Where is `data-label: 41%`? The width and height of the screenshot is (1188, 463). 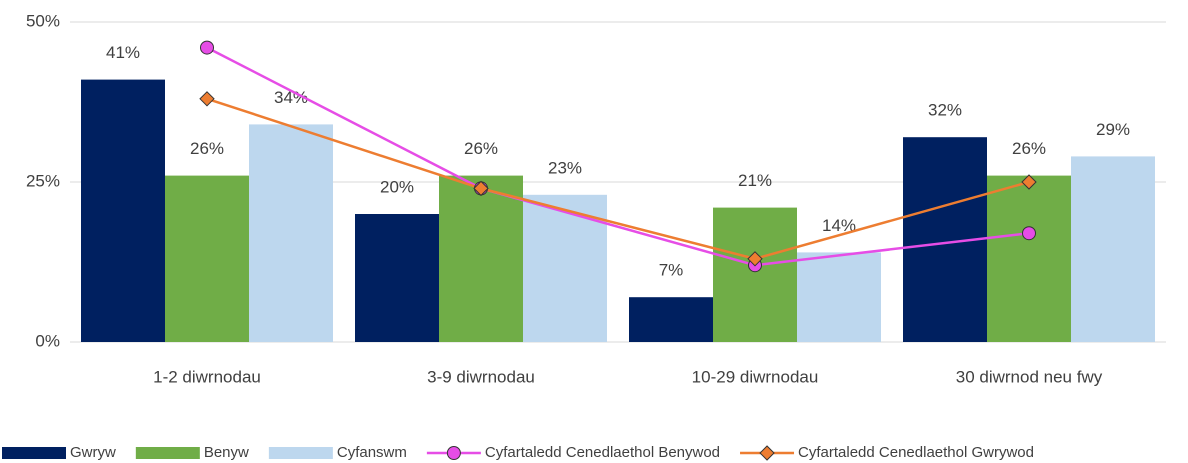 data-label: 41% is located at coordinates (123, 52).